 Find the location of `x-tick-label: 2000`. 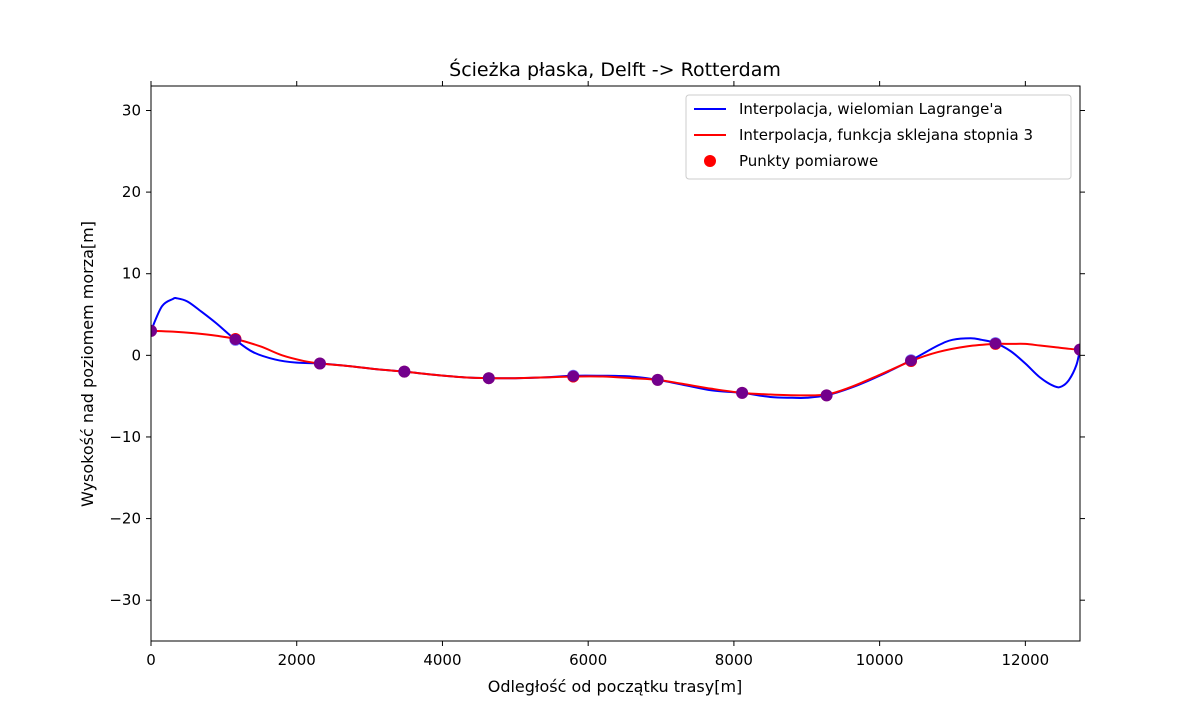

x-tick-label: 2000 is located at coordinates (297, 660).